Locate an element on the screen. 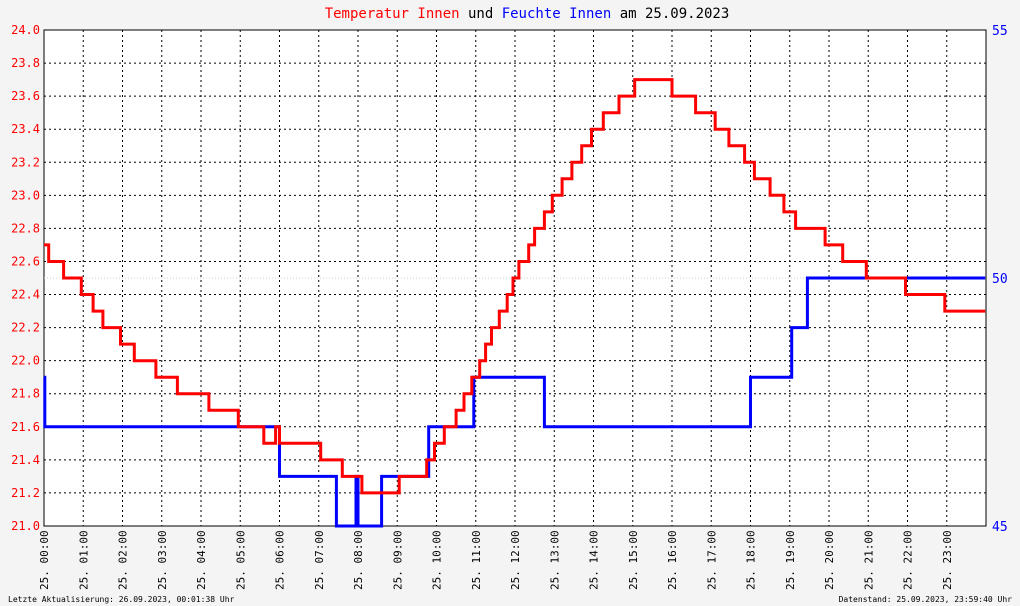  left-tick-label: 23.4 is located at coordinates (25, 129).